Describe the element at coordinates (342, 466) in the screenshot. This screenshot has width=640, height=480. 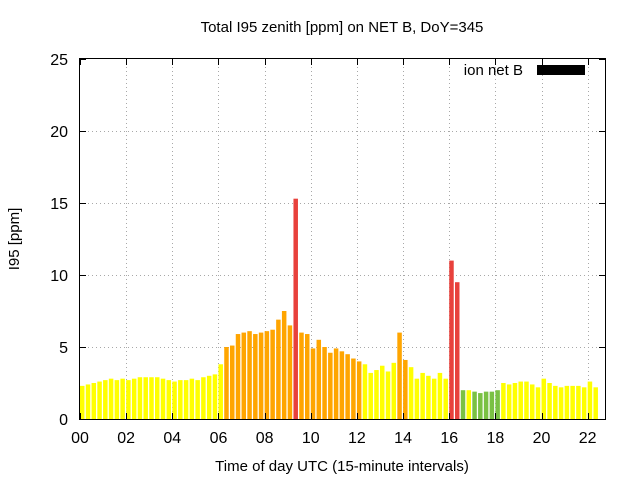
I see `x-axis-label: Time of day UTC (15-minute intervals)` at that location.